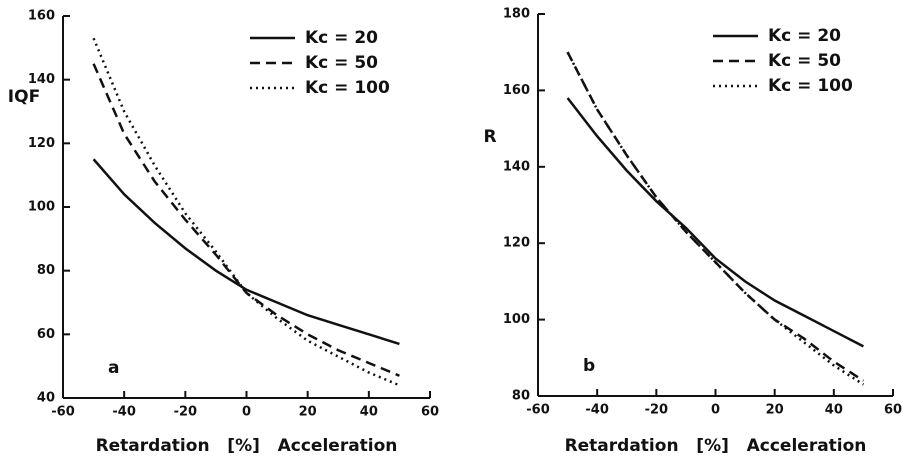  I want to click on panel-label: a, so click(113, 368).